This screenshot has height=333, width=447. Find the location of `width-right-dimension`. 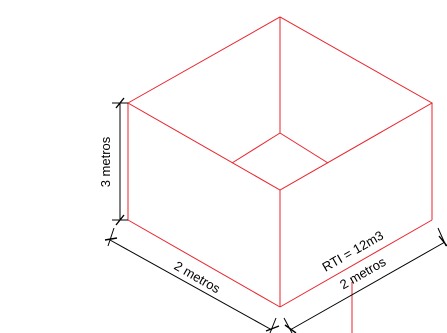

width-right-dimension is located at coordinates (365, 280).